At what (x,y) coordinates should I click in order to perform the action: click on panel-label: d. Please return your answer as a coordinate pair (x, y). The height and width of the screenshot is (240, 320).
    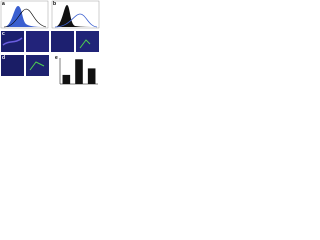
    Looking at the image, I should click on (3, 58).